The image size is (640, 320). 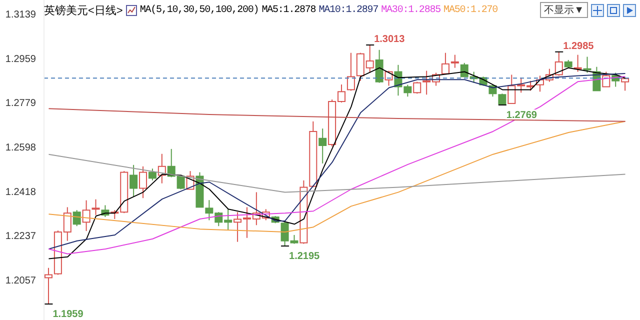 What do you see at coordinates (578, 46) in the screenshot?
I see `annotation: 1.2985` at bounding box center [578, 46].